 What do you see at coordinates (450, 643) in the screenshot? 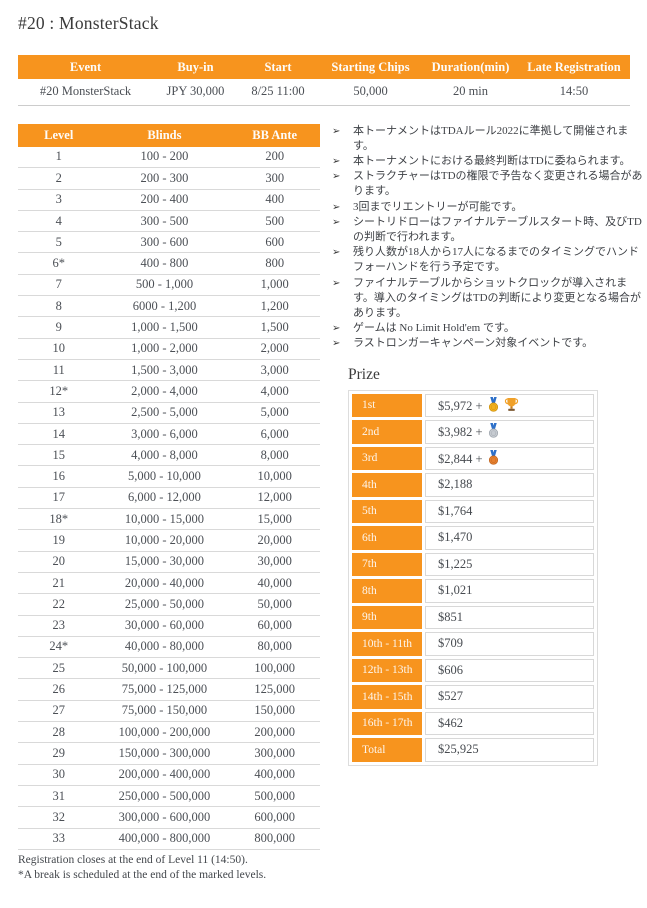
I see `prize-amount-text: $709` at bounding box center [450, 643].